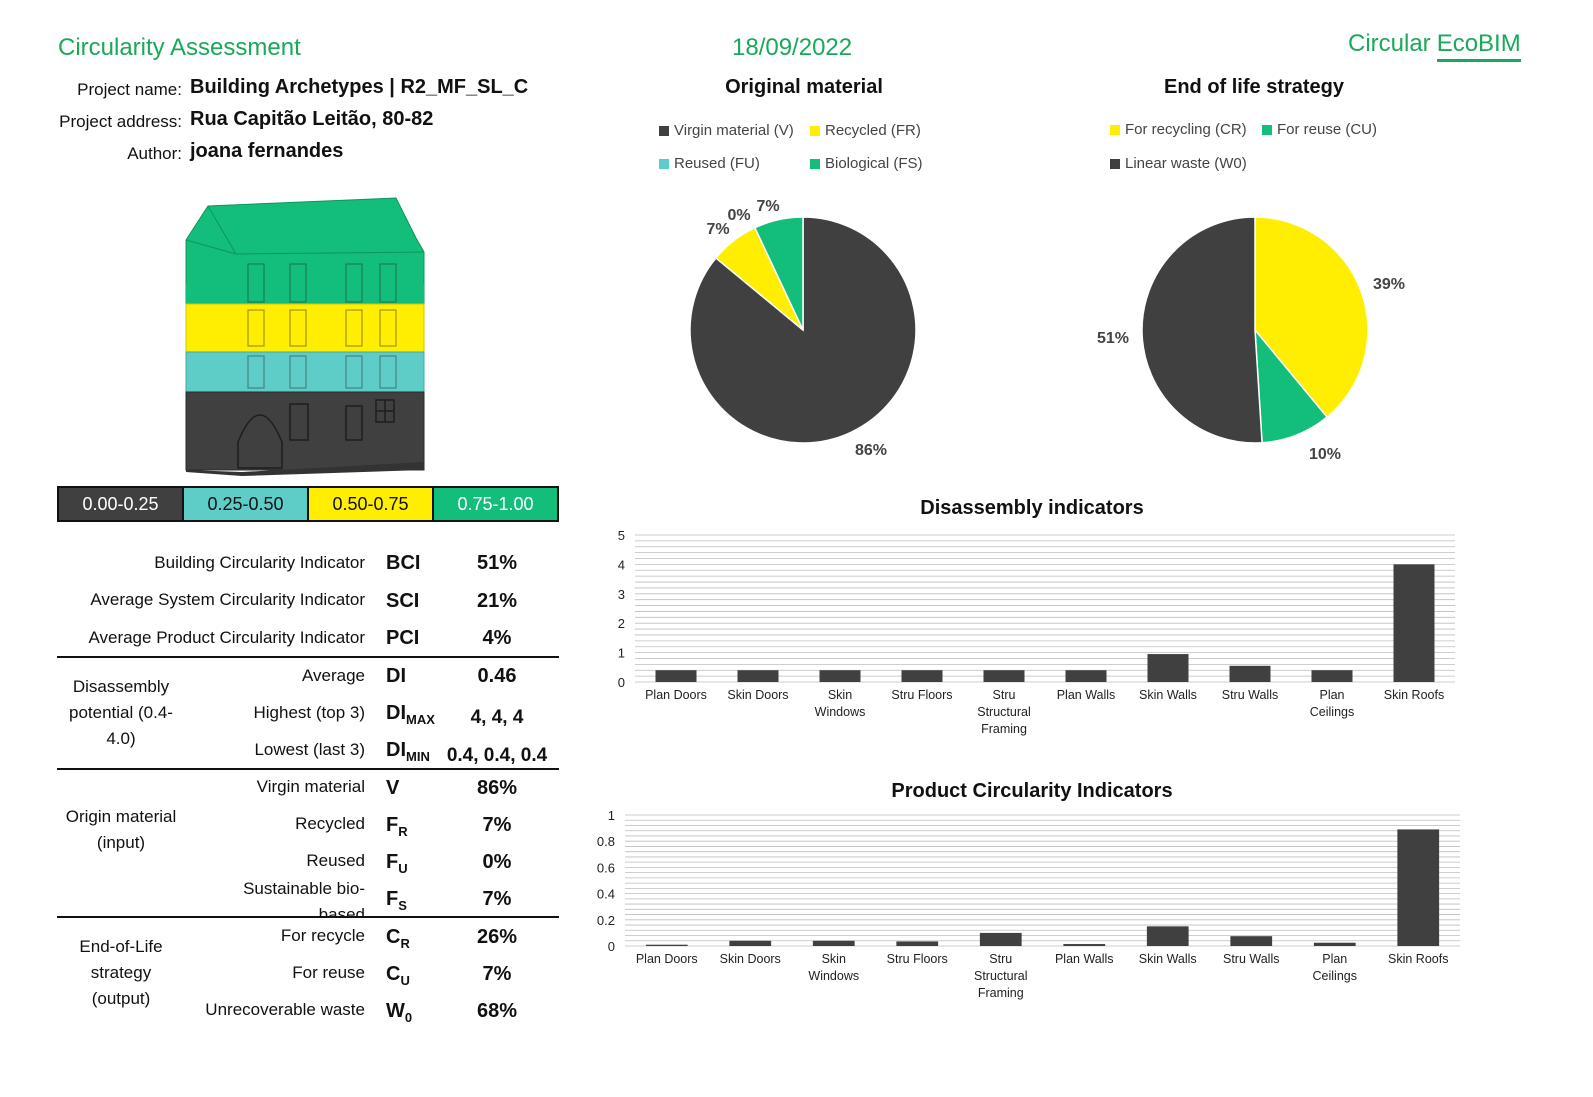 Image resolution: width=1593 pixels, height=1097 pixels. I want to click on di-average-symbol: DI, so click(396, 676).